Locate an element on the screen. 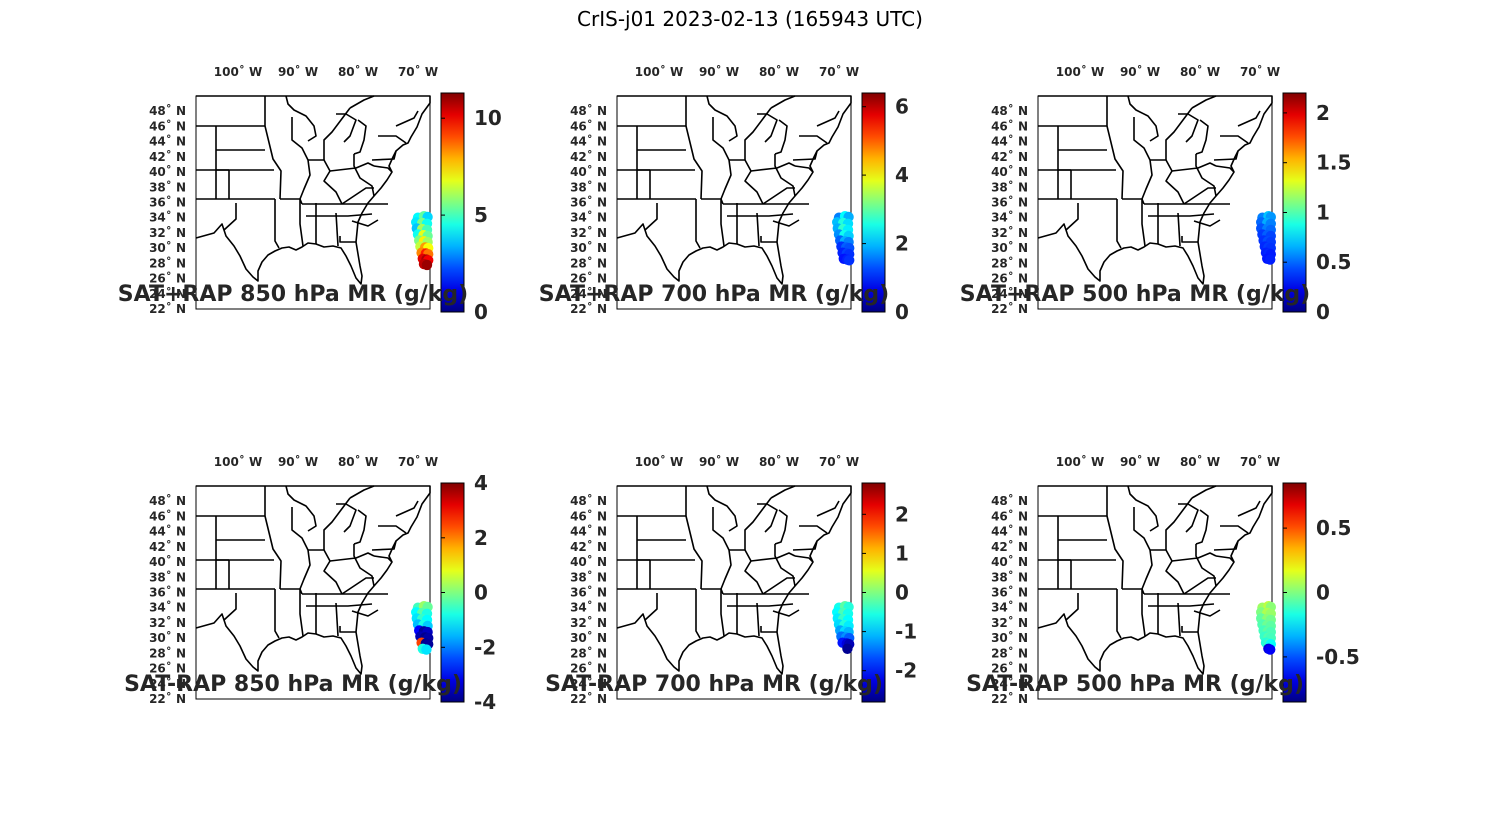  lat-tick-label: 32˚ N is located at coordinates (588, 232).